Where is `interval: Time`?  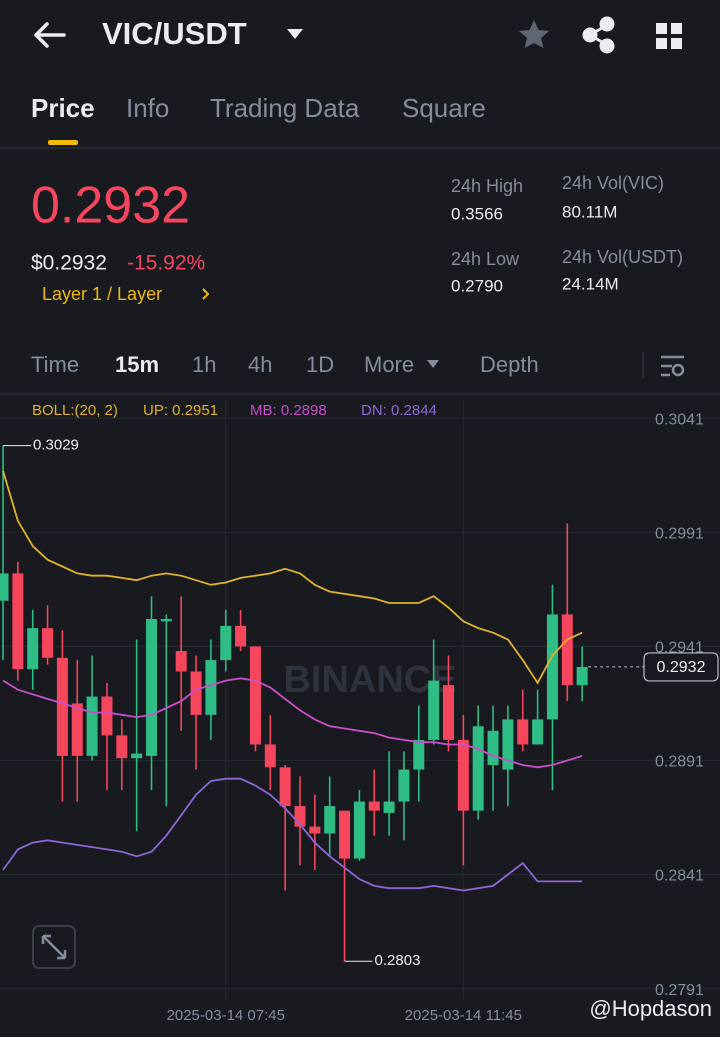
interval: Time is located at coordinates (55, 364).